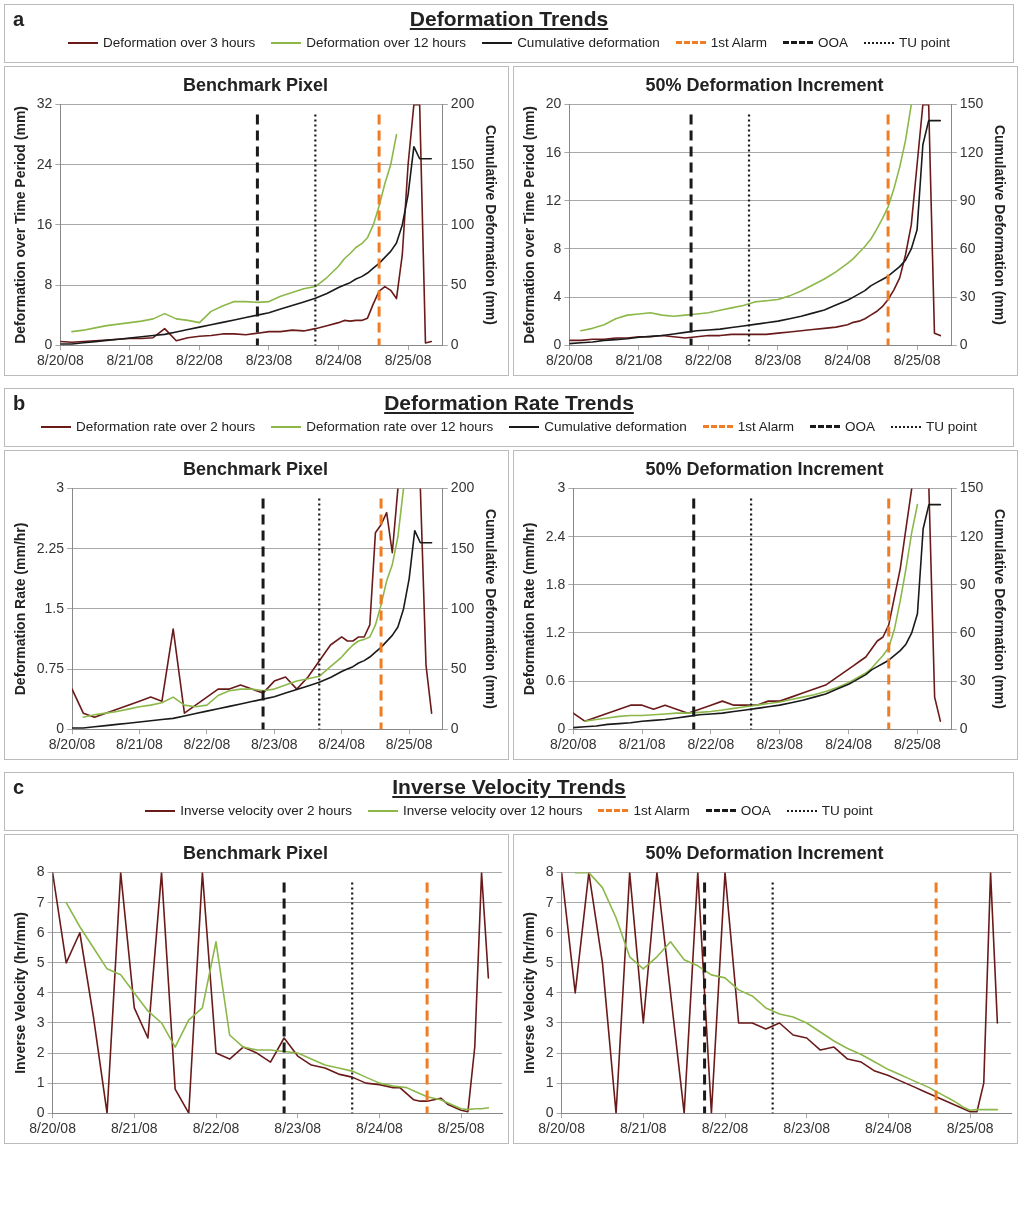  What do you see at coordinates (19, 787) in the screenshot?
I see `text: c` at bounding box center [19, 787].